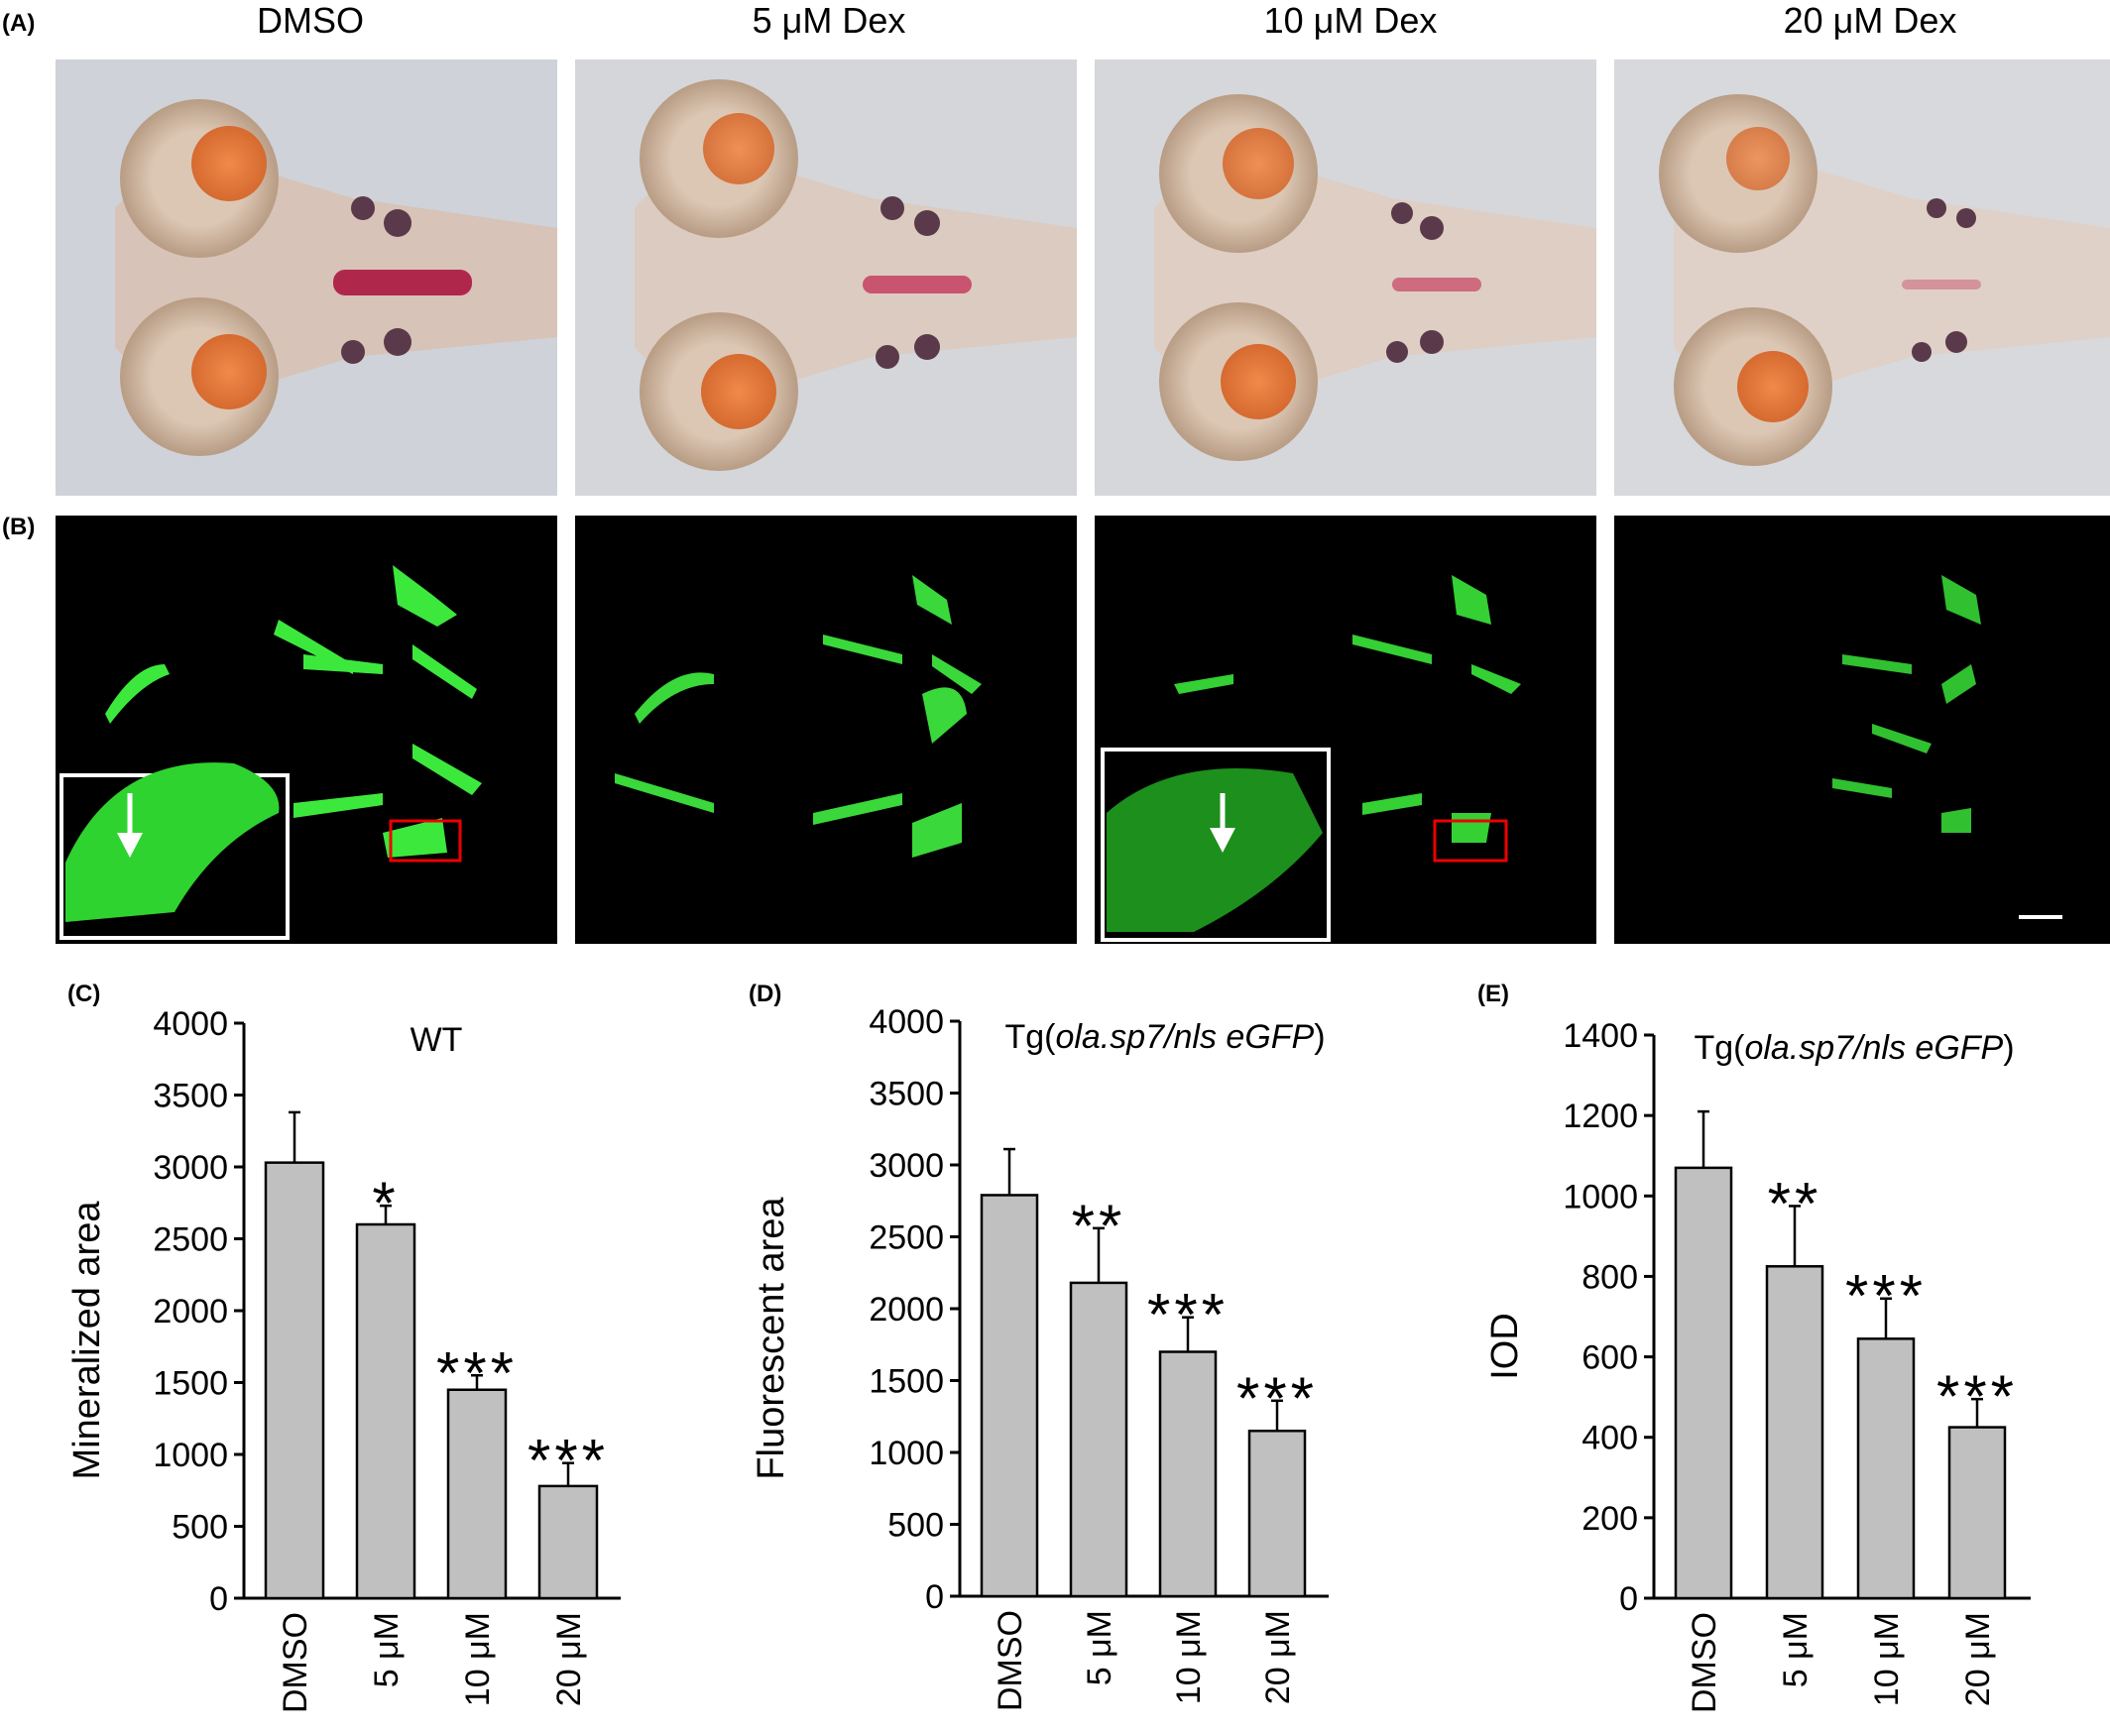 Image resolution: width=2110 pixels, height=1736 pixels. What do you see at coordinates (1188, 1315) in the screenshot?
I see `significance-d-2: ***` at bounding box center [1188, 1315].